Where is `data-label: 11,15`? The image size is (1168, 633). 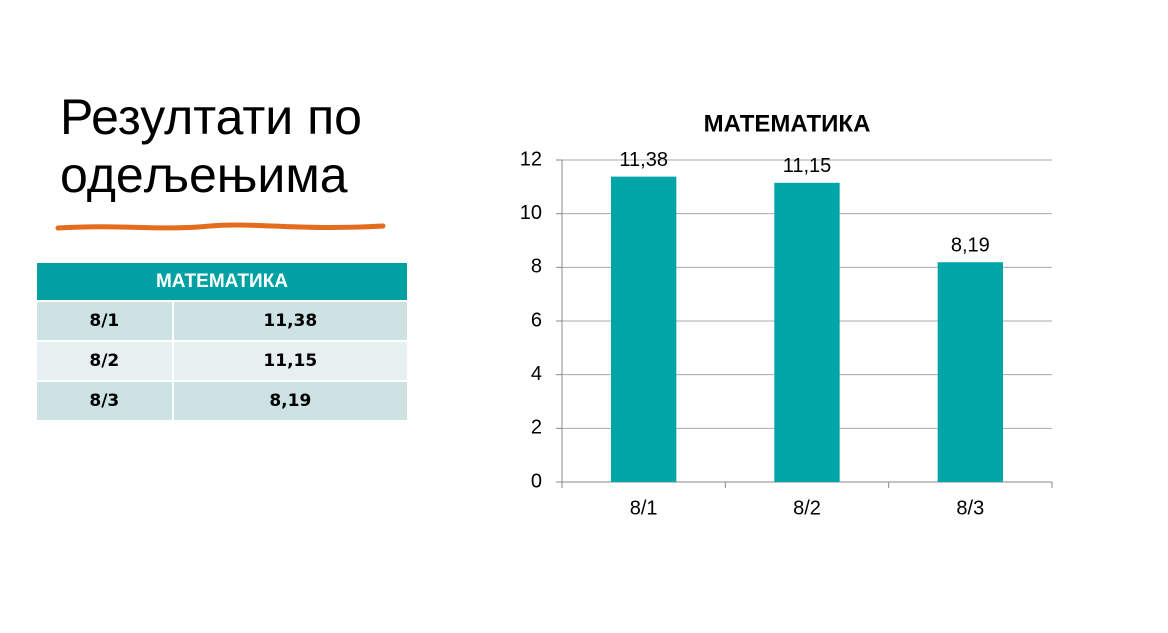 data-label: 11,15 is located at coordinates (807, 166).